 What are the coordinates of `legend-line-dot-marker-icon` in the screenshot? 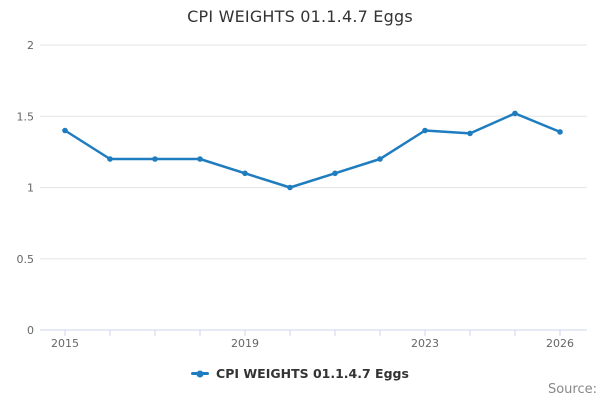 It's located at (200, 373).